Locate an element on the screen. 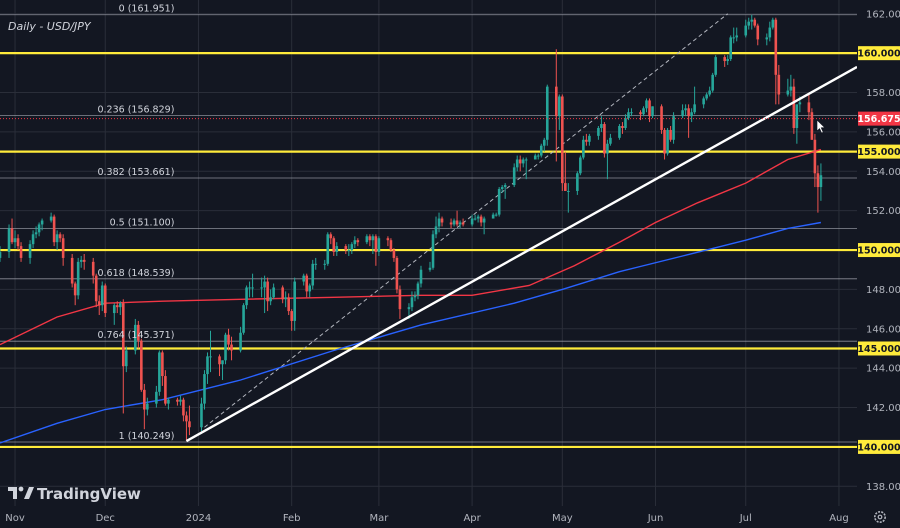  fib-level-label: 0.5 (151.100) is located at coordinates (142, 222).